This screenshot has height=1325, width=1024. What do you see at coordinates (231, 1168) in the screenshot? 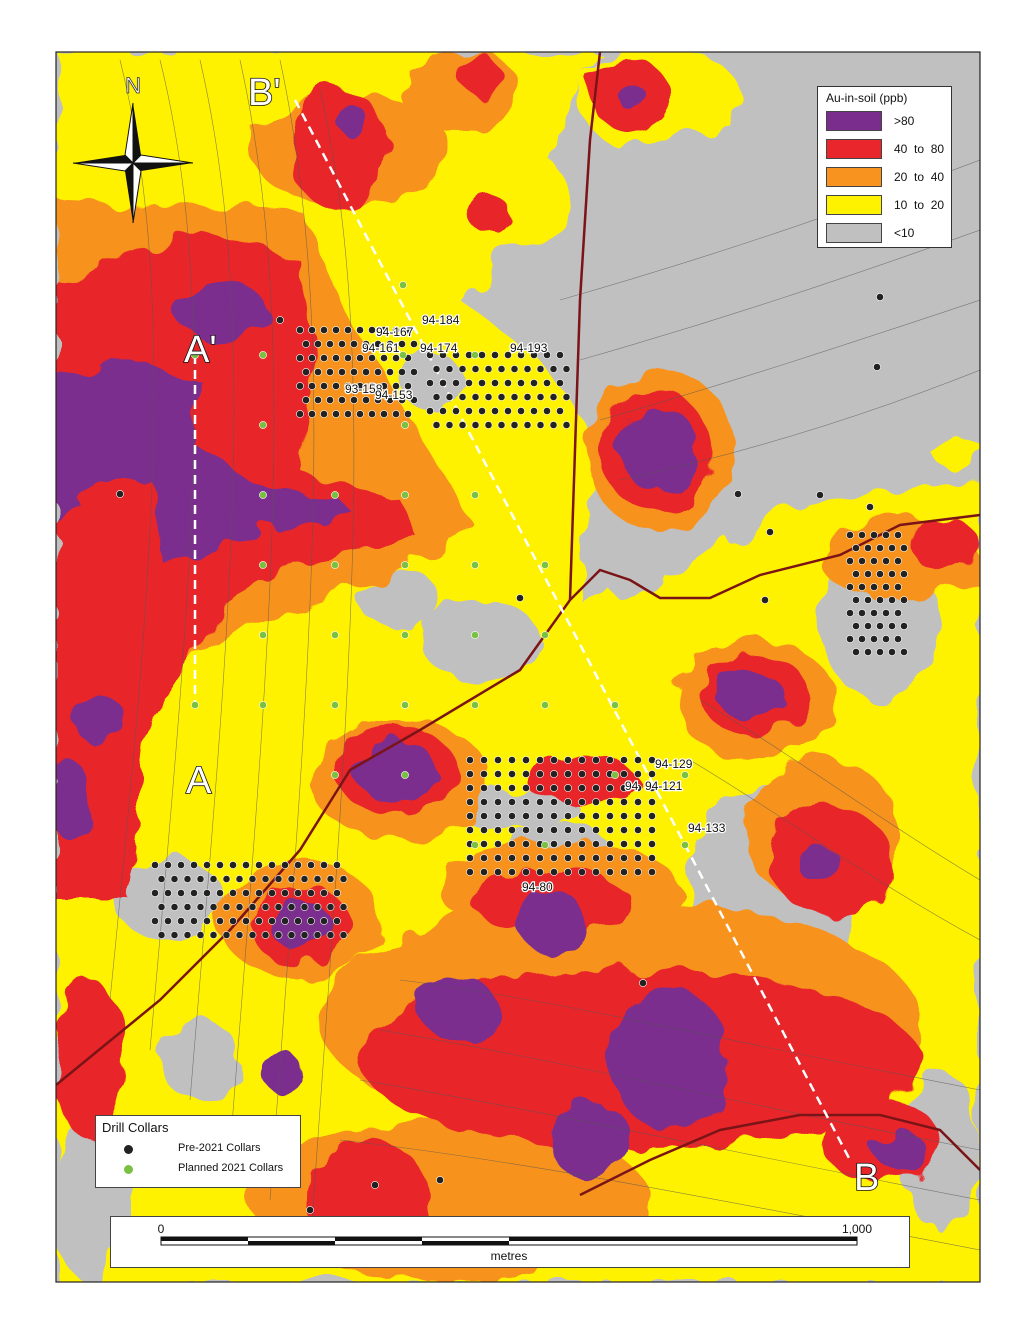
I see `collar-label: Planned 2021 Collars` at bounding box center [231, 1168].